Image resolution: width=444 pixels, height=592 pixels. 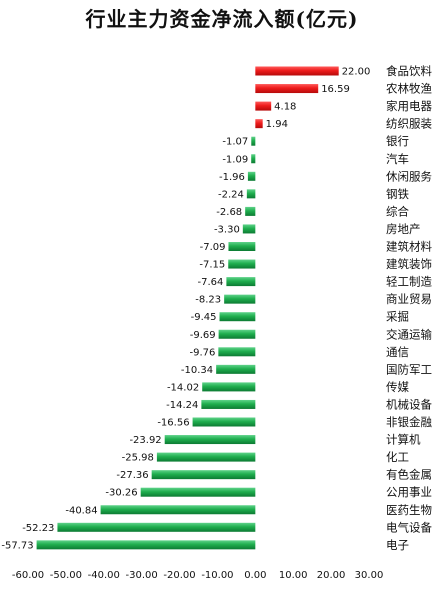 What do you see at coordinates (179, 575) in the screenshot?
I see `x-tick-label-4: -20.00` at bounding box center [179, 575].